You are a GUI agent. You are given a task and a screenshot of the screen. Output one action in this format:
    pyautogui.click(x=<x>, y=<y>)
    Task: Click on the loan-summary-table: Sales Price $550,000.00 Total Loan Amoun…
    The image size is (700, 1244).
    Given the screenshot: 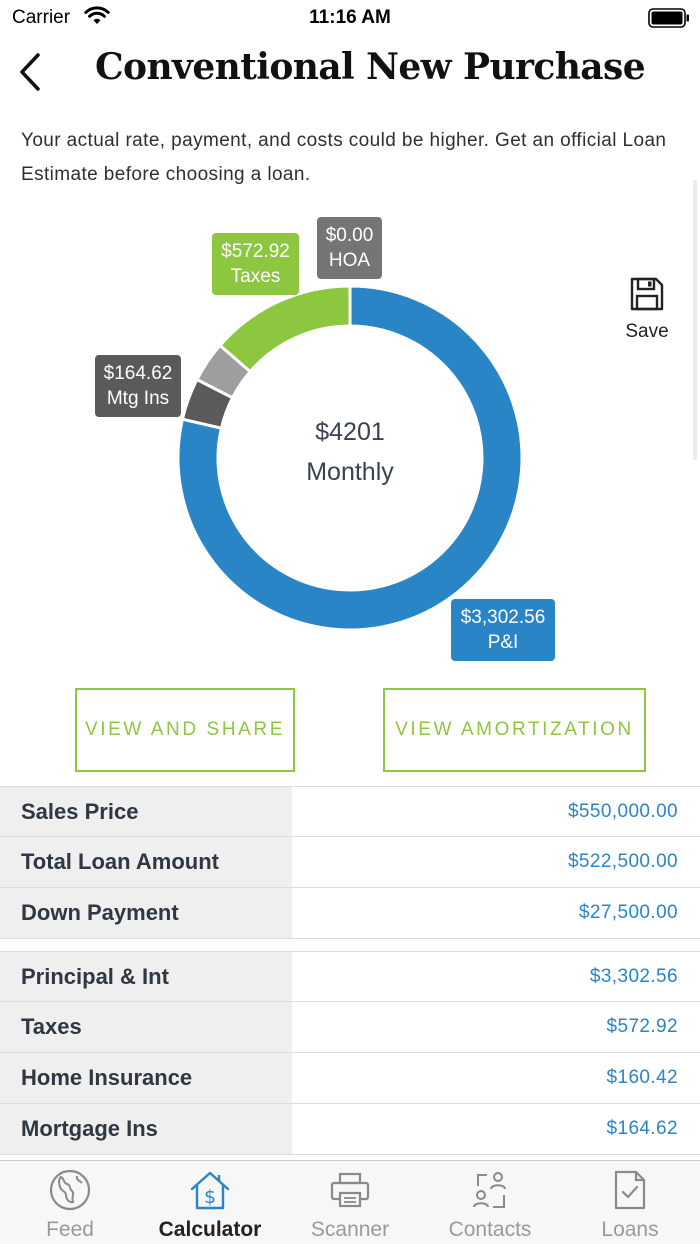 What is the action you would take?
    pyautogui.click(x=350, y=862)
    